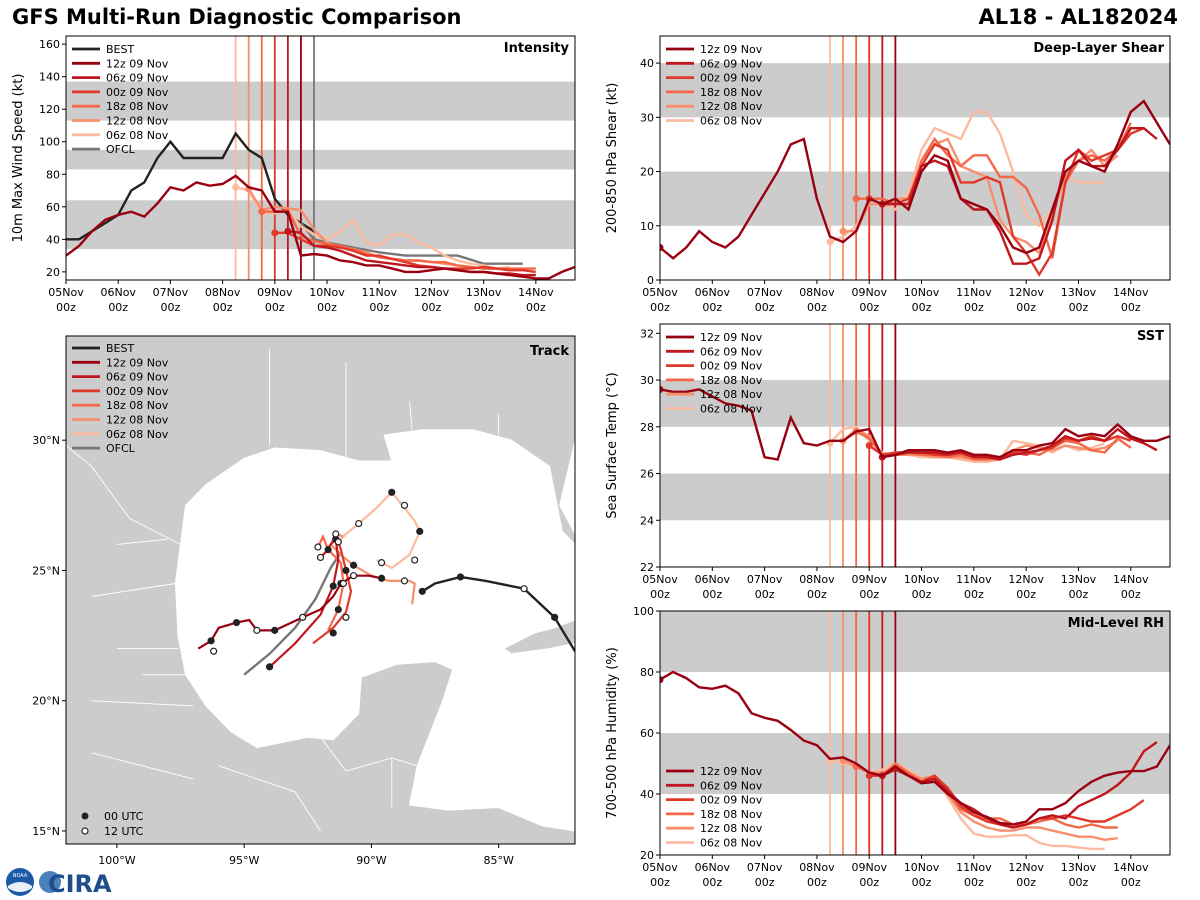 This screenshot has height=900, width=1200. I want to click on shear-xtick-label: 12Nov, so click(1026, 292).